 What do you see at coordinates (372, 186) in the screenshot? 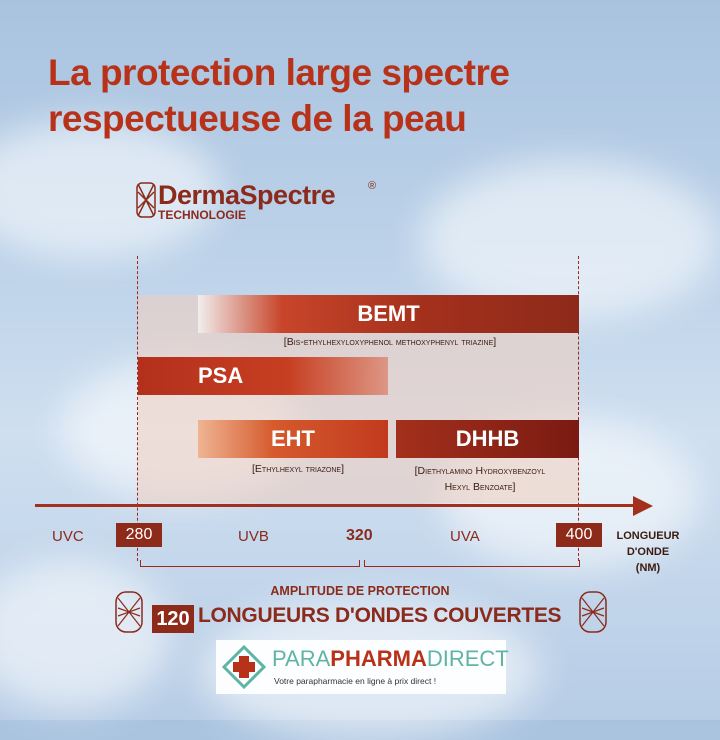
I see `registered-mark: ®` at bounding box center [372, 186].